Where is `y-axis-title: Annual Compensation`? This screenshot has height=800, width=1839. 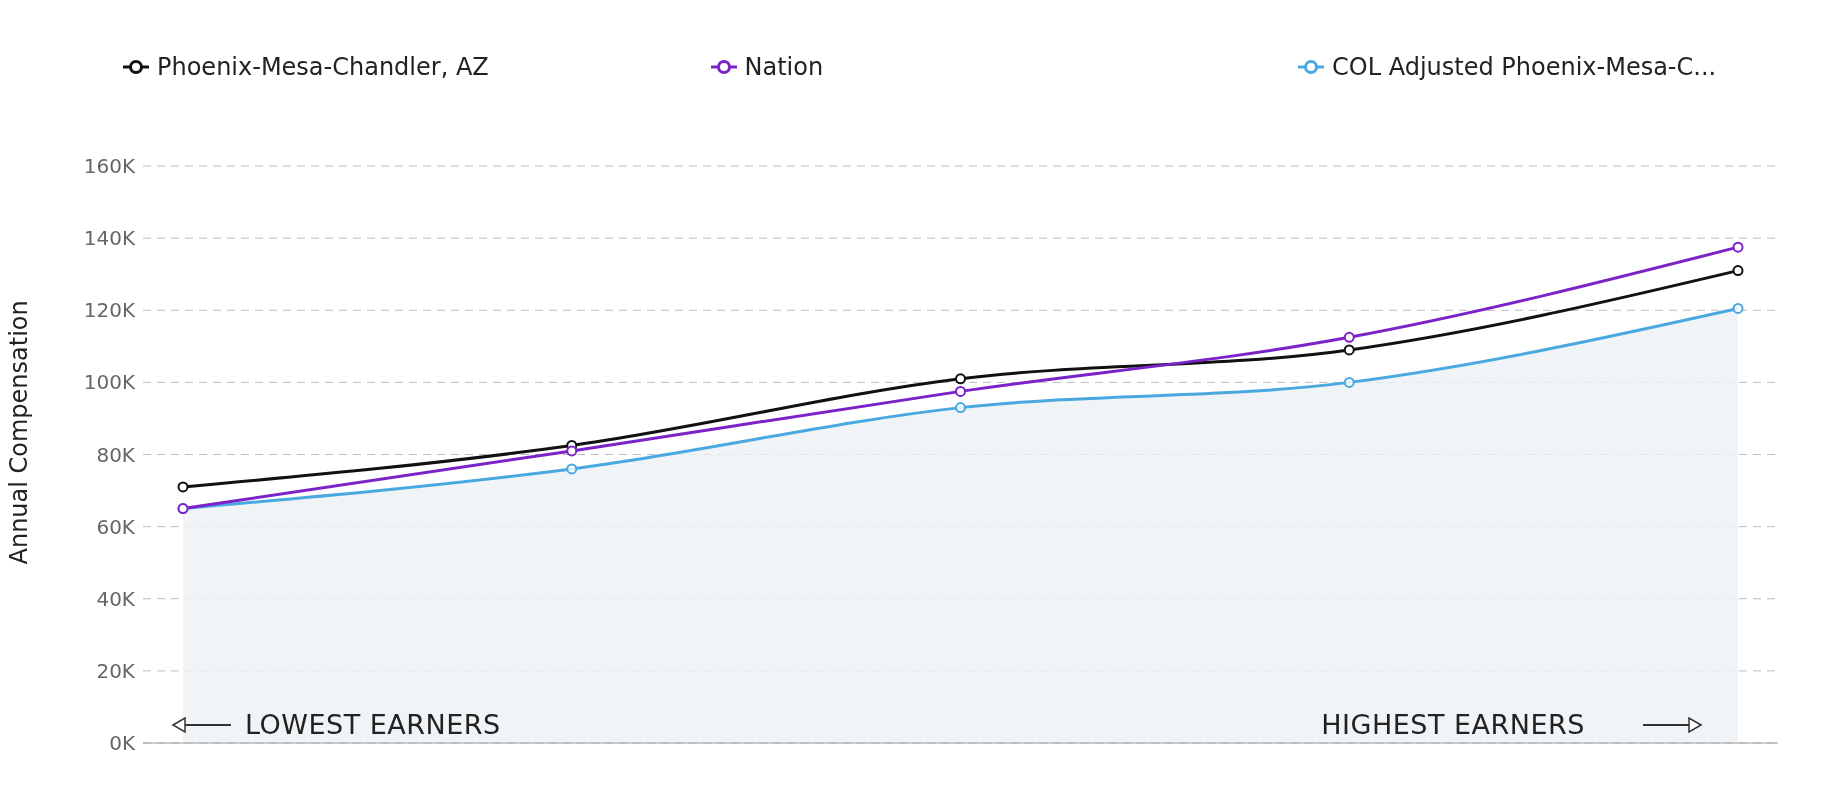
y-axis-title: Annual Compensation is located at coordinates (18, 432).